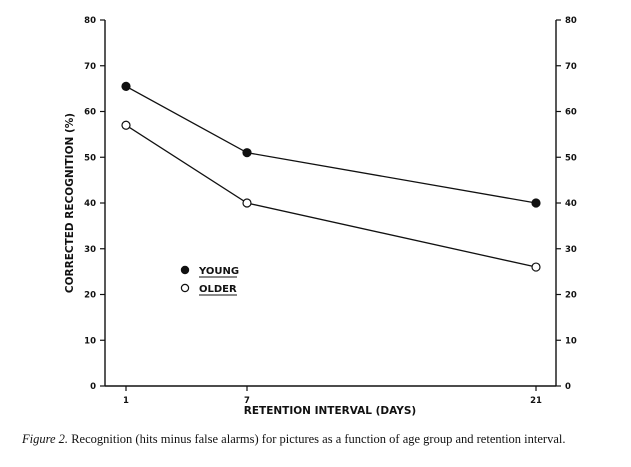 The width and height of the screenshot is (631, 467). I want to click on left-y-tick-label: 50, so click(90, 158).